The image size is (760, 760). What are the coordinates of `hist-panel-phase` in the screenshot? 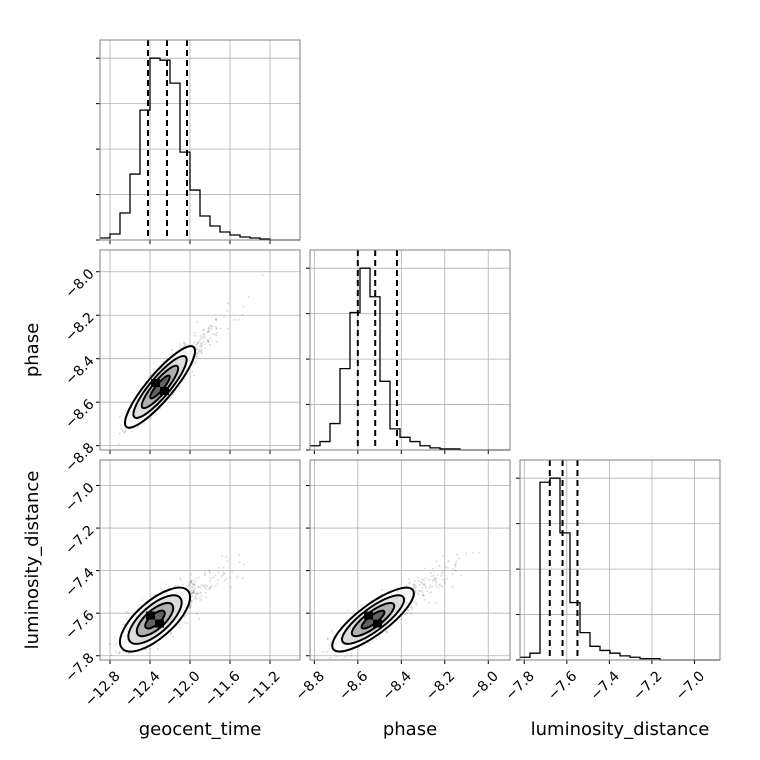 It's located at (408, 351).